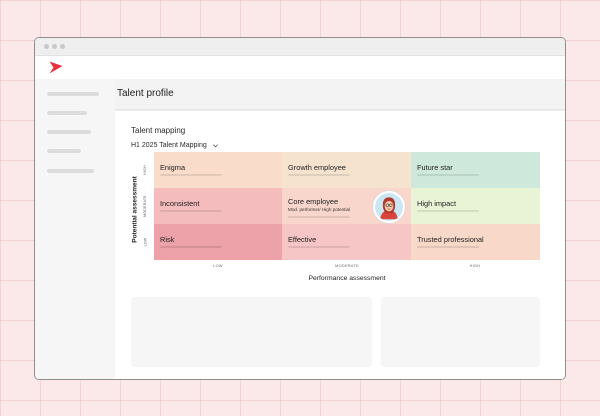 The image size is (600, 416). Describe the element at coordinates (319, 209) in the screenshot. I see `cell-sublabel: Mod. performer/ High potential` at that location.